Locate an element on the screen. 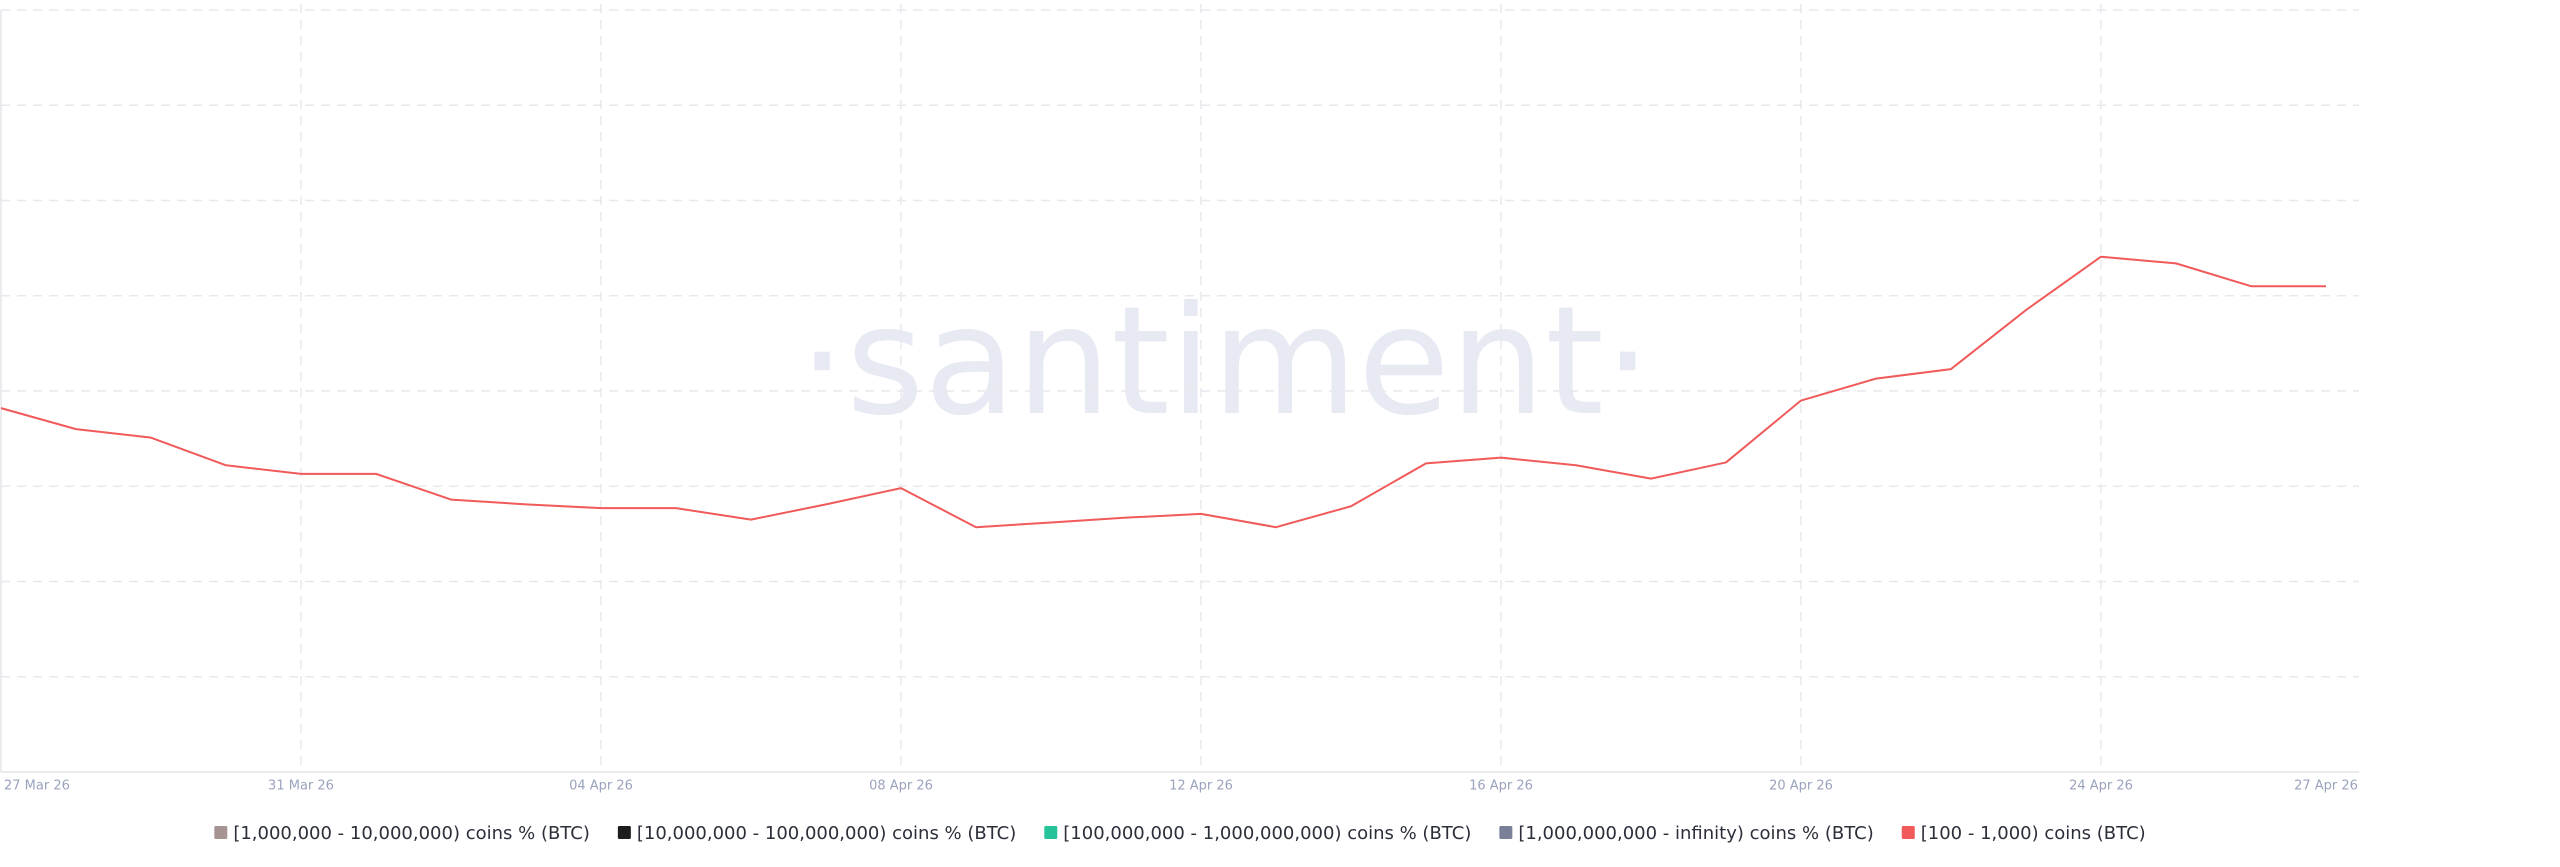 The image size is (2560, 867). x-tick-label: 20 Apr 26 is located at coordinates (1801, 786).